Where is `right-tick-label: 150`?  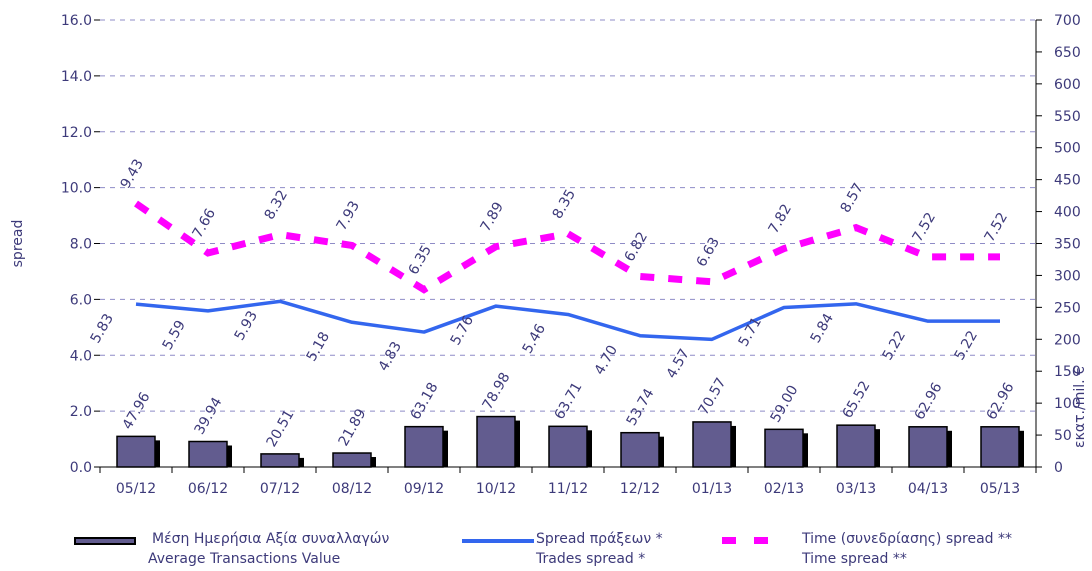 right-tick-label: 150 is located at coordinates (1067, 372).